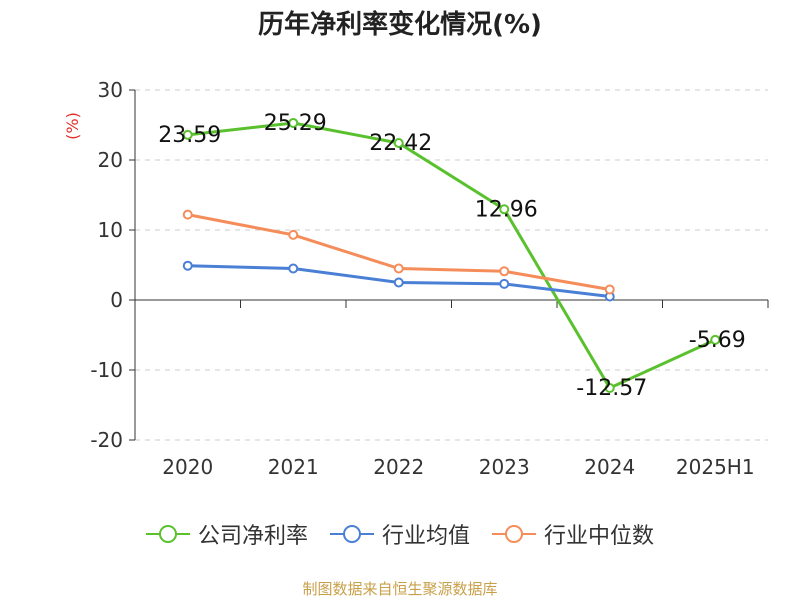  I want to click on legend-item-avg: 行业均值, so click(399, 534).